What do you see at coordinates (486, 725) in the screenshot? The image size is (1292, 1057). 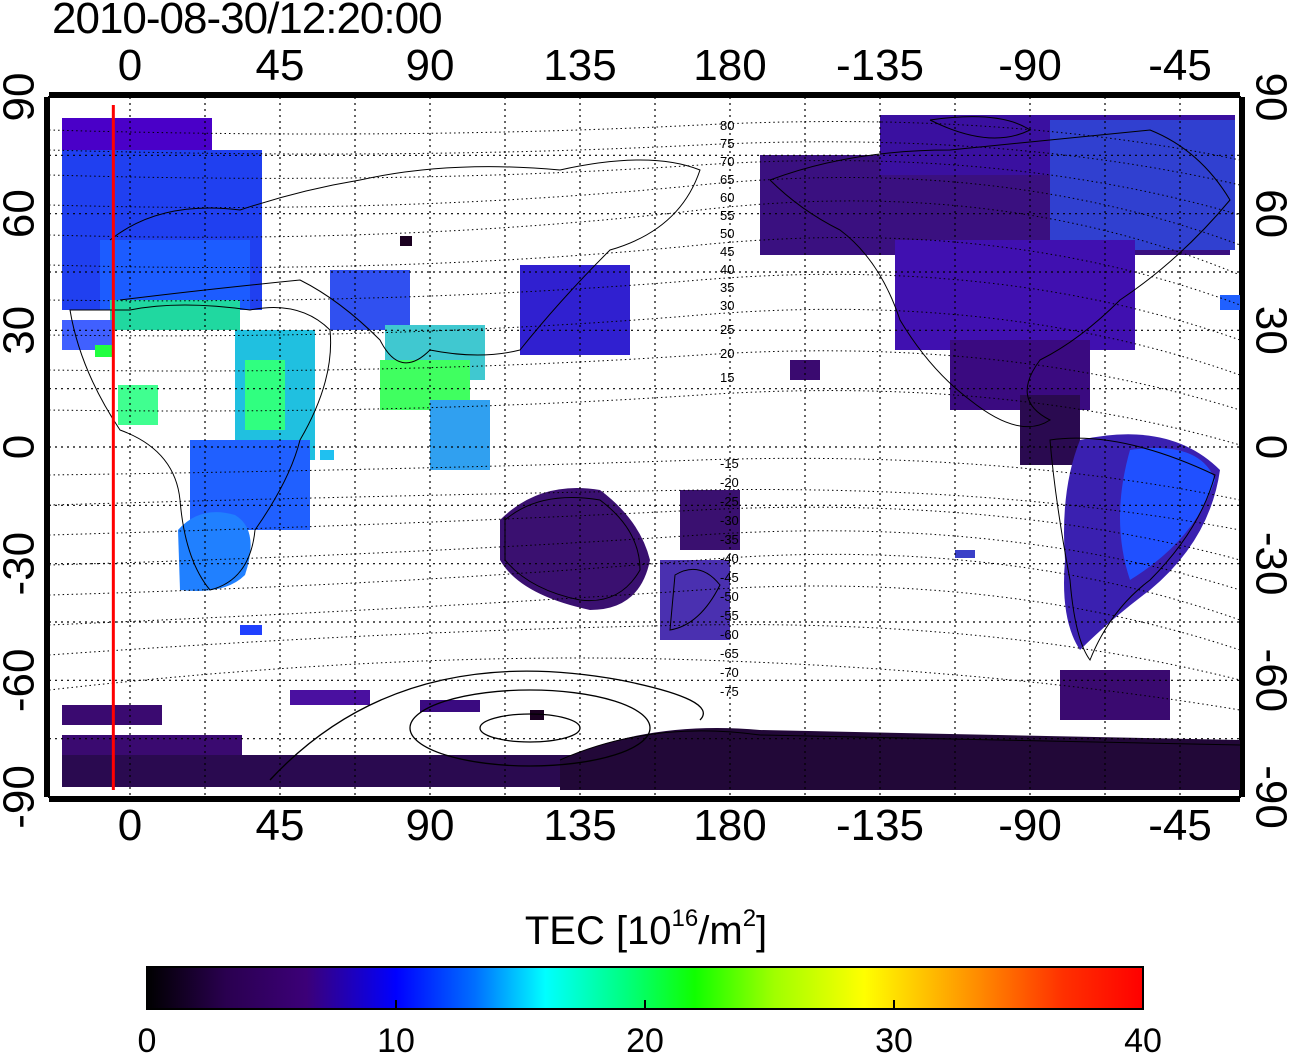 I see `south-magnetic-pole-contours` at bounding box center [486, 725].